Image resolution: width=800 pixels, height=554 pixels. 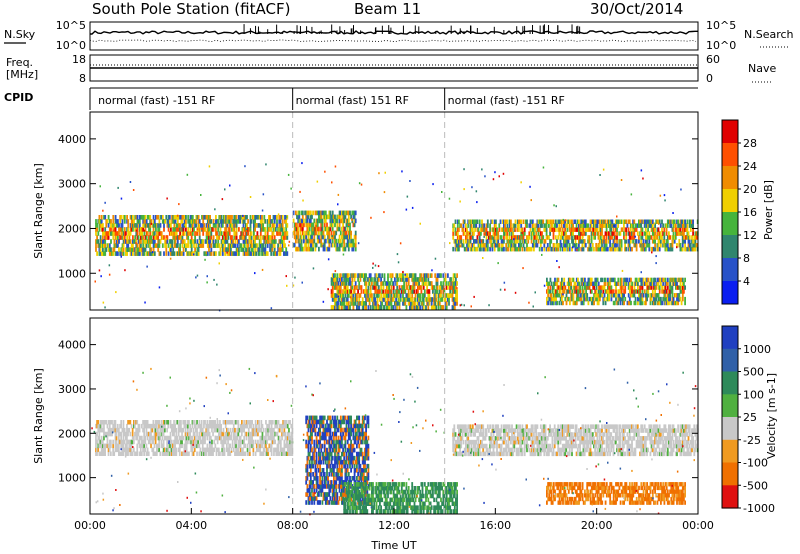 I want to click on colorbar-tick-label: 20, so click(x=750, y=189).